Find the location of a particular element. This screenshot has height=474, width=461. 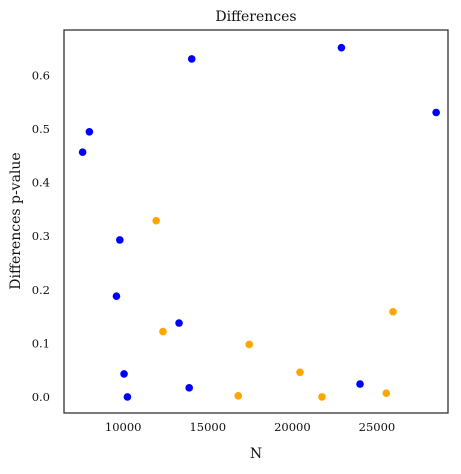

y-tick-label: 0.0 is located at coordinates (41, 397).